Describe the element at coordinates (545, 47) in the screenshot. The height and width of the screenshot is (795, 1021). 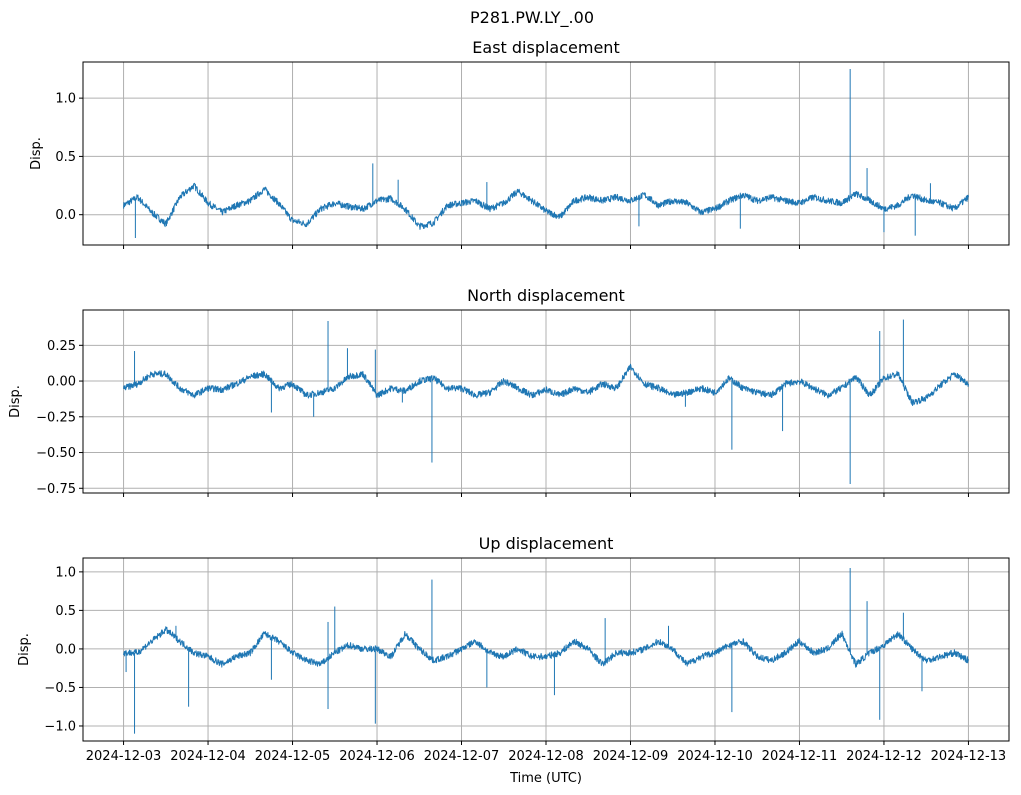
I see `panel-title: East displacement` at that location.